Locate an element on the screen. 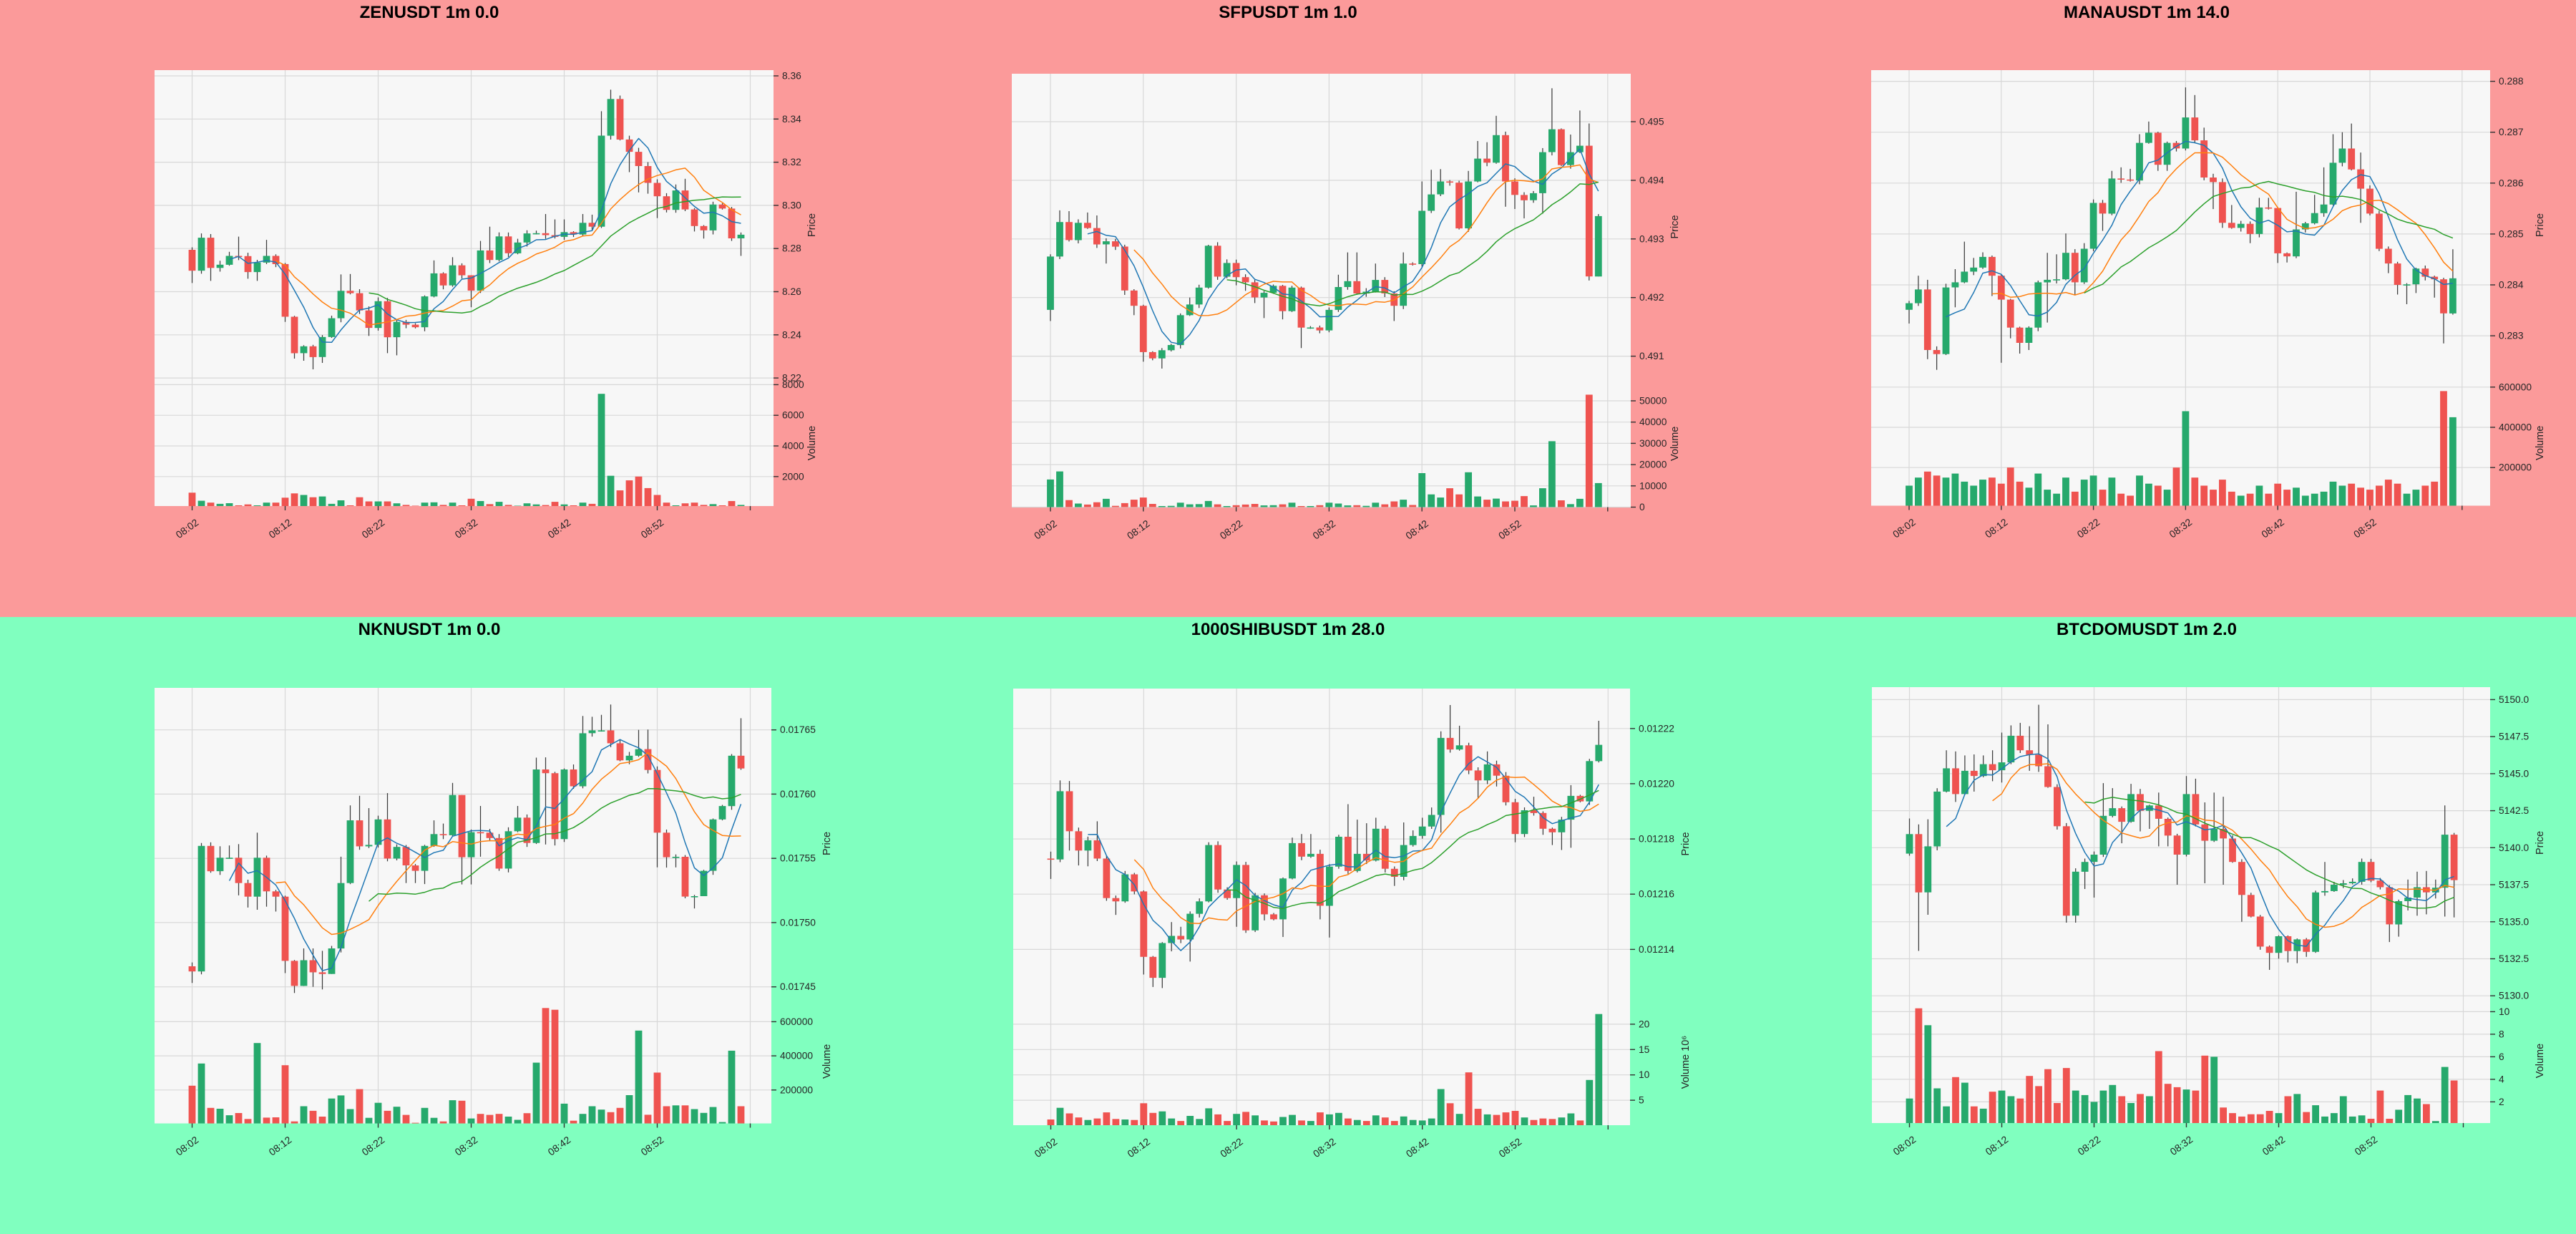  svg-text: 6000 is located at coordinates (793, 416).